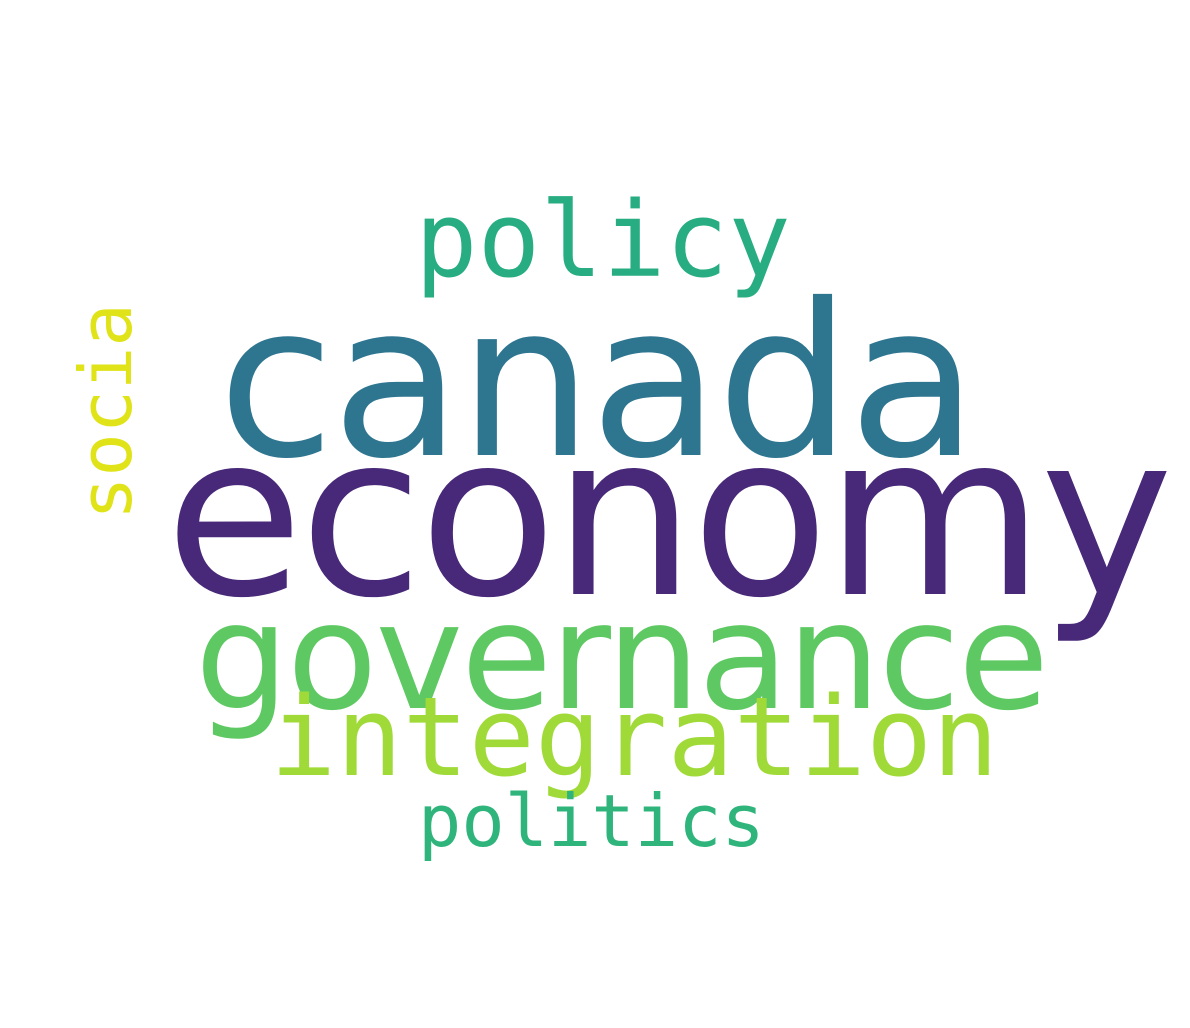 The image size is (1190, 1028). What do you see at coordinates (622, 657) in the screenshot?
I see `word-governance: governance` at bounding box center [622, 657].